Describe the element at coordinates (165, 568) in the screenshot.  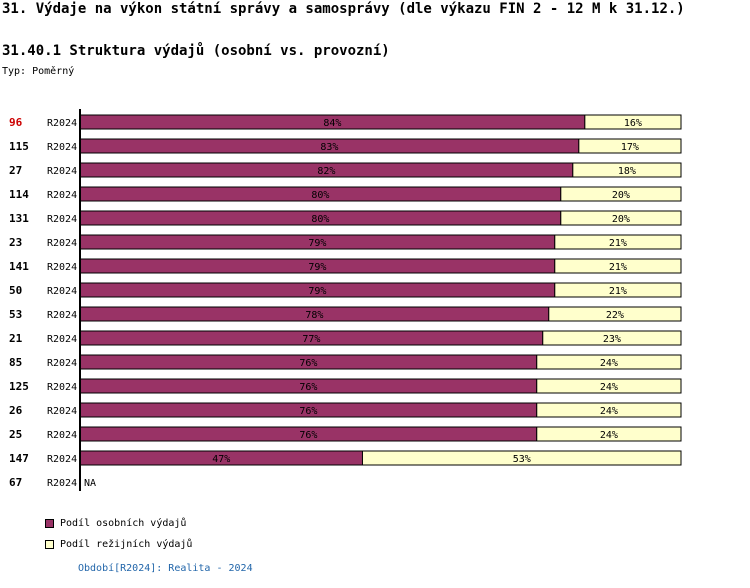
I see `period-footer: Období[R2024]: Realita - 2024` at that location.